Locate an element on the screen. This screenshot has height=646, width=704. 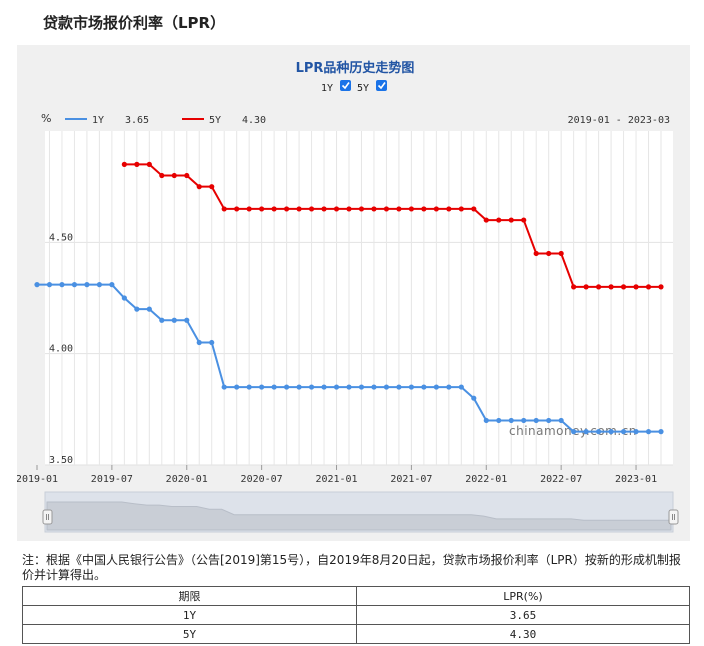
range-navigator is located at coordinates (360, 512).